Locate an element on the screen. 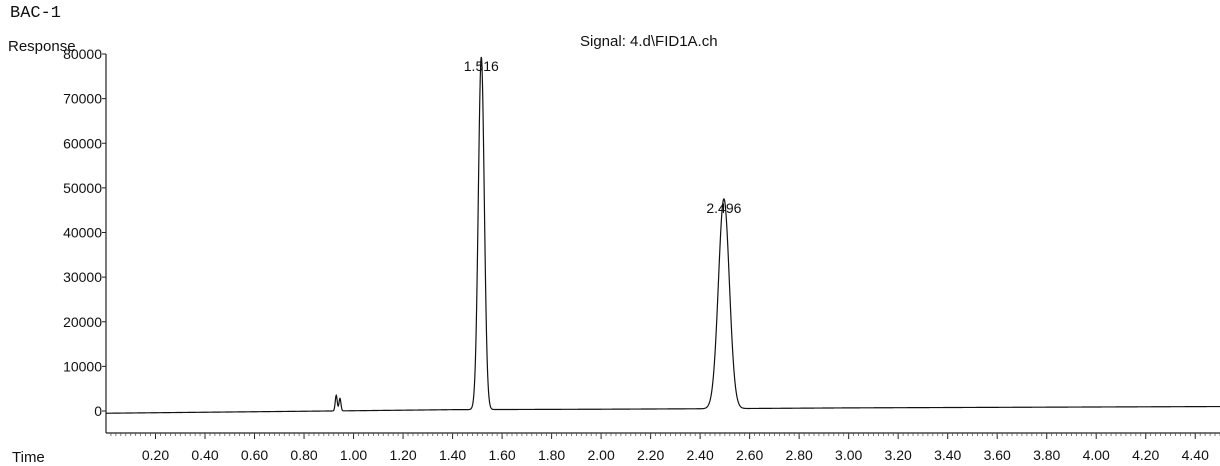  x-tick-label: 1.80 is located at coordinates (551, 455).